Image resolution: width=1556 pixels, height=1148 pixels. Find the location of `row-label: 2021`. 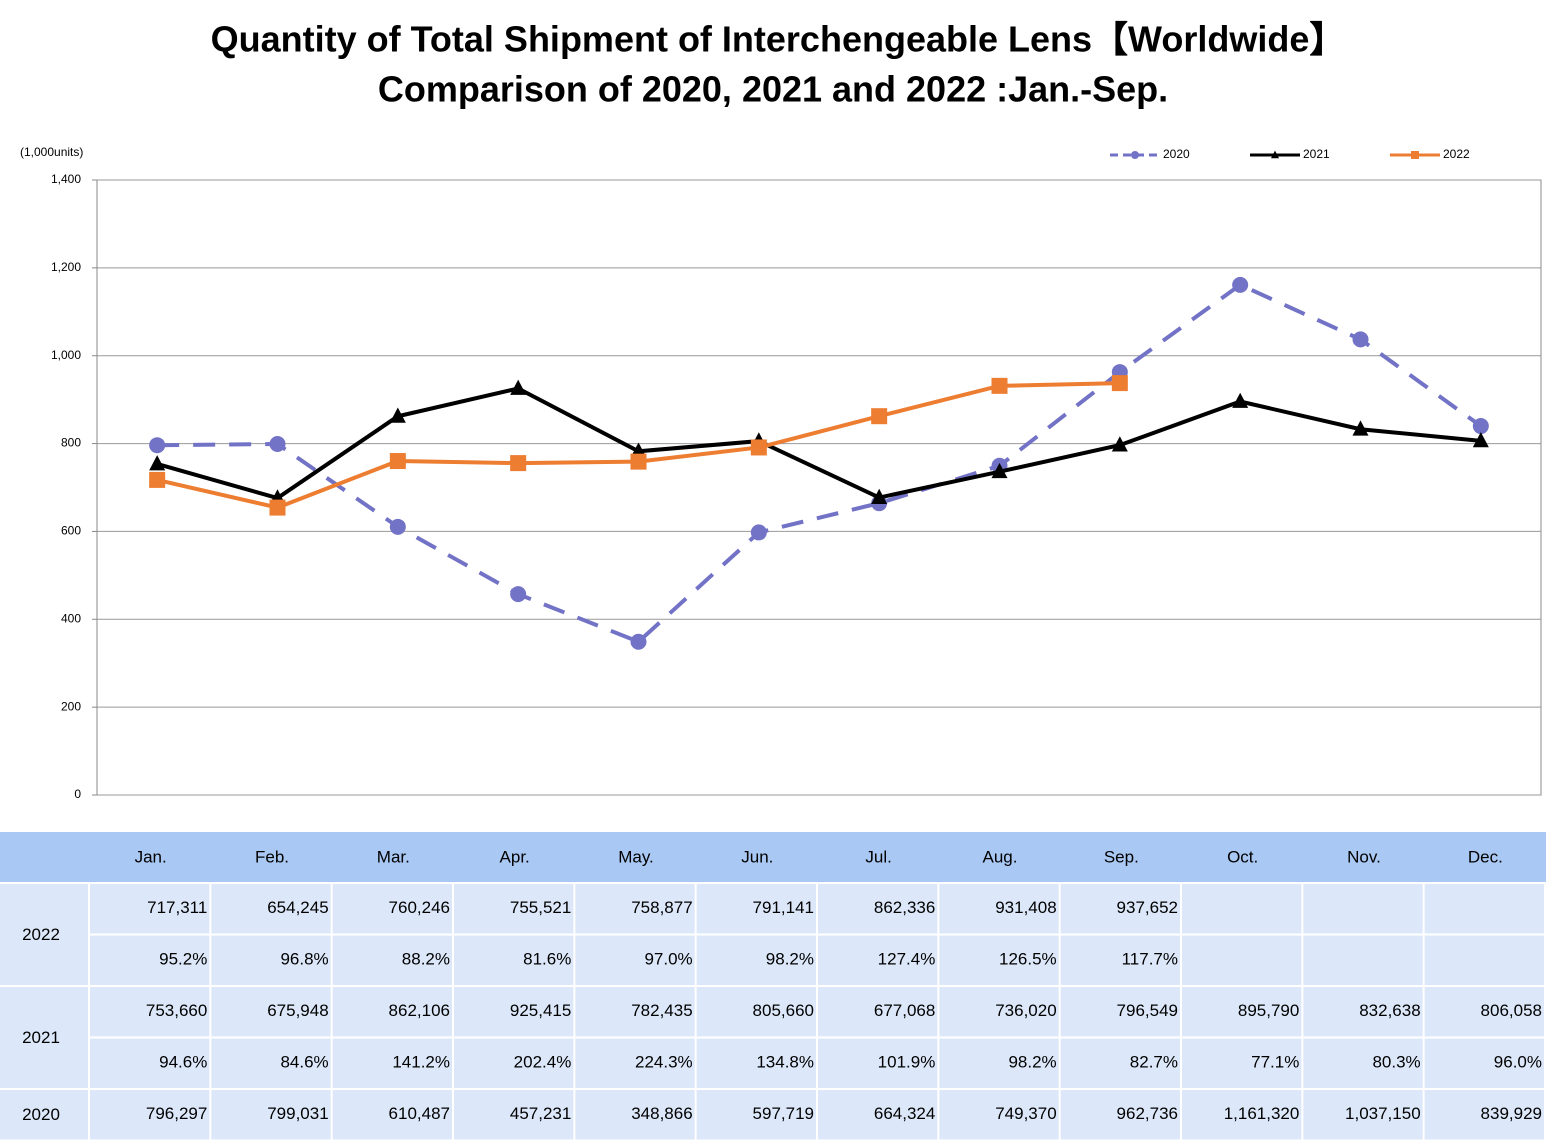

row-label: 2021 is located at coordinates (41, 1037).